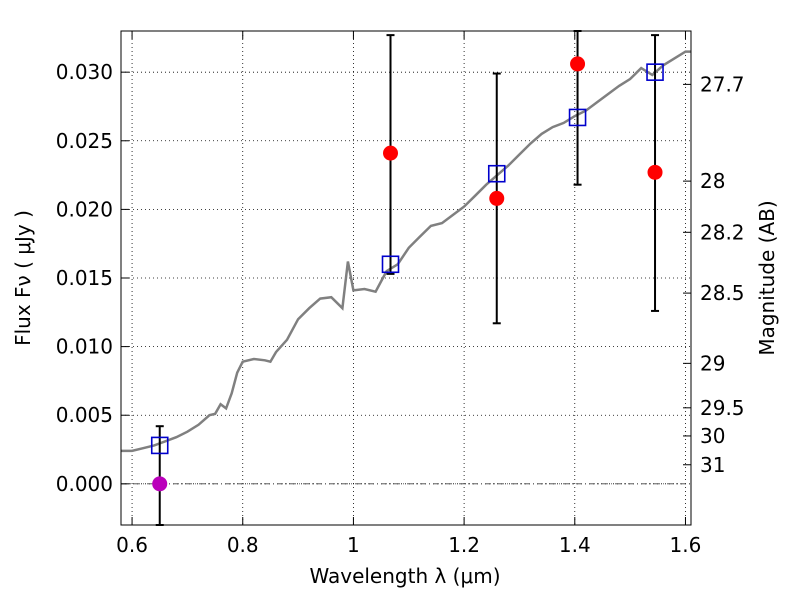 Image resolution: width=800 pixels, height=600 pixels. What do you see at coordinates (160, 484) in the screenshot?
I see `nondetection-point` at bounding box center [160, 484].